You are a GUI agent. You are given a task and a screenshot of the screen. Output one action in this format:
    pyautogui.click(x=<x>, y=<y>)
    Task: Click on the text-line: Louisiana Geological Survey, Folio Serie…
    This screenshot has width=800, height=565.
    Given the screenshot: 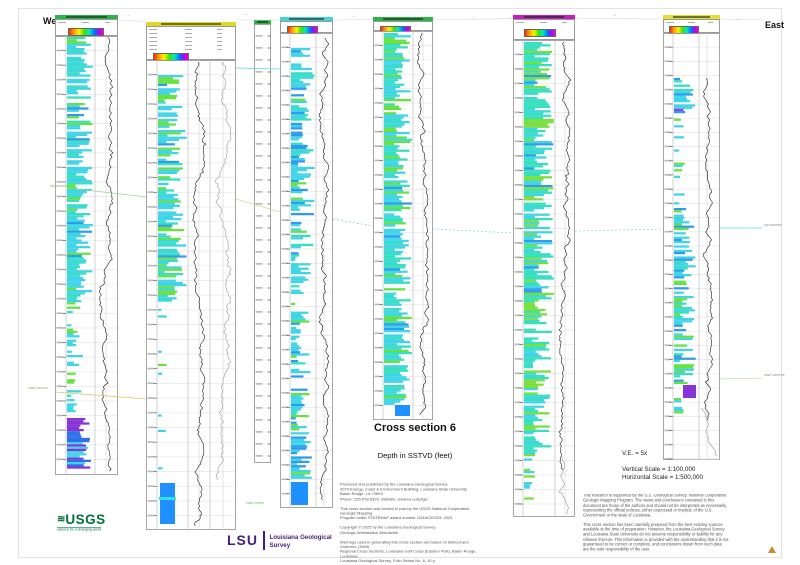 What is the action you would take?
    pyautogui.click(x=388, y=561)
    